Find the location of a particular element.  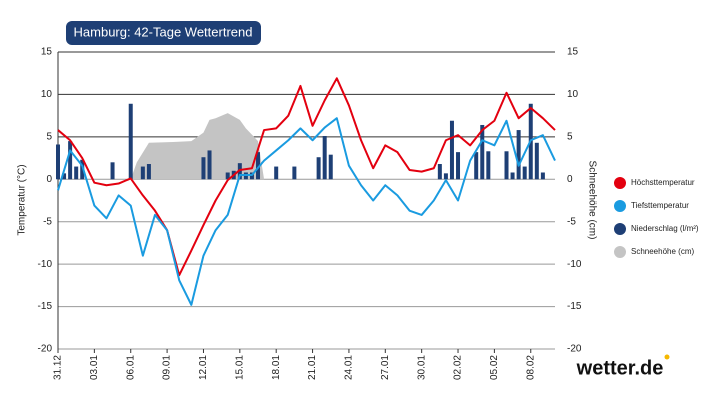

y2-tick-label: -15 is located at coordinates (574, 306).